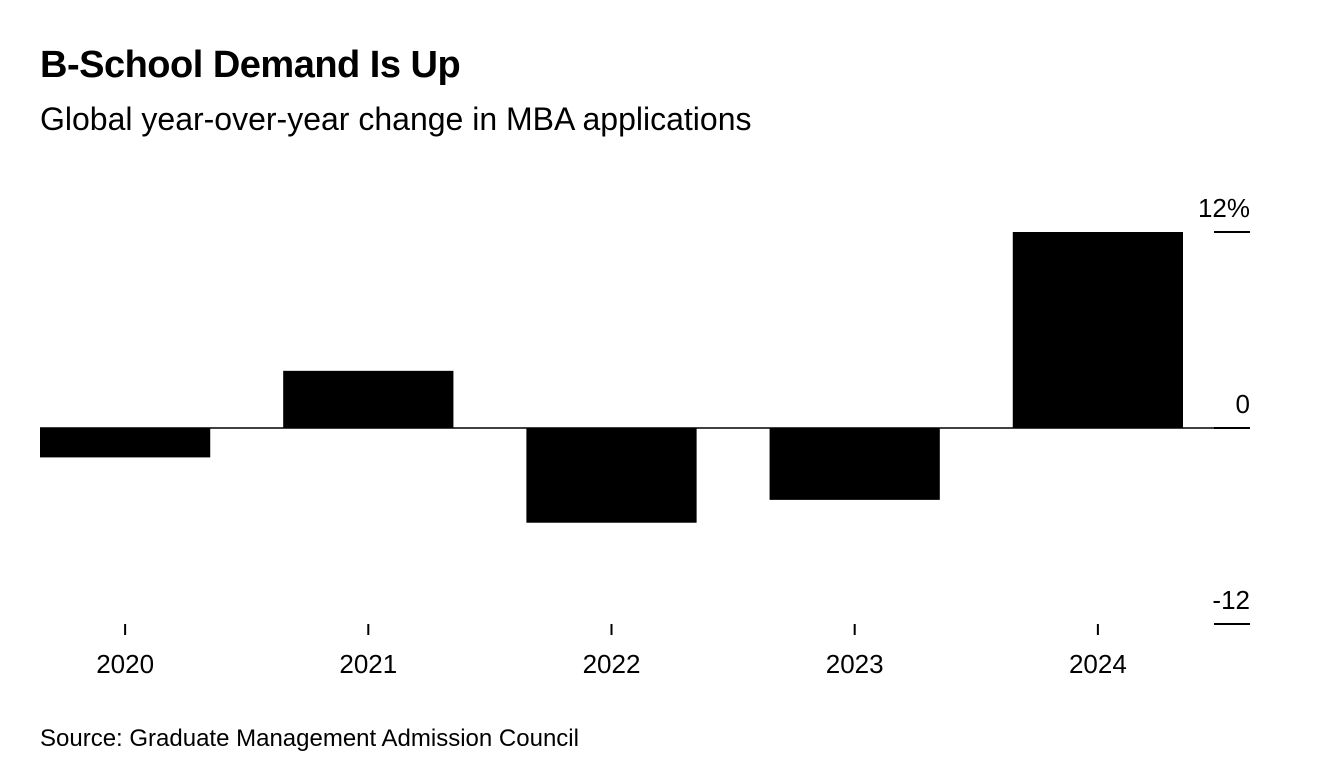 The image size is (1320, 768). Describe the element at coordinates (1243, 404) in the screenshot. I see `y-tick-label-0: 0` at that location.